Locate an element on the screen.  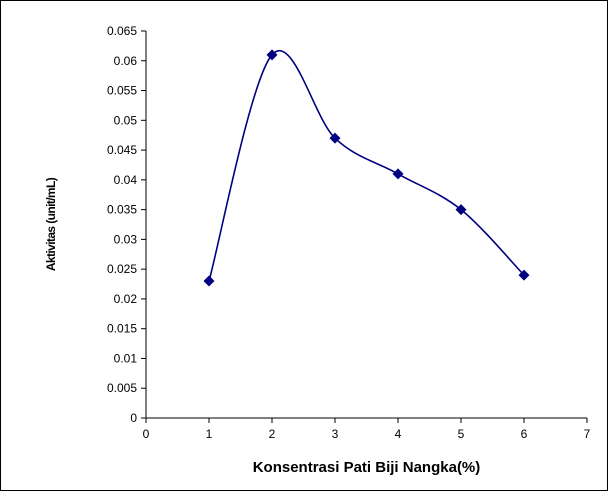
y-tick-label: 0.05 is located at coordinates (126, 120).